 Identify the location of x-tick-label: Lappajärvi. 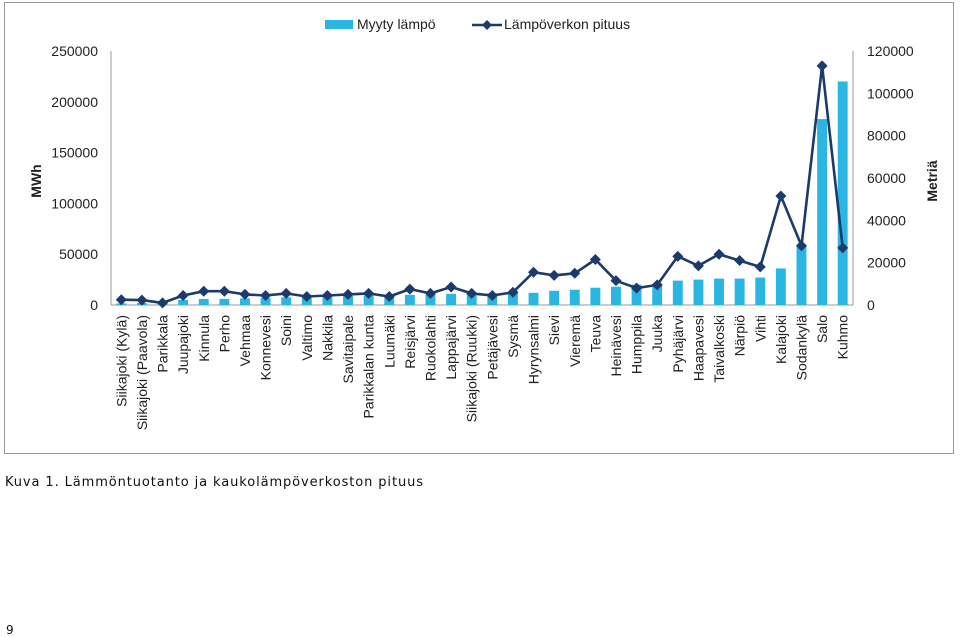
(451, 347).